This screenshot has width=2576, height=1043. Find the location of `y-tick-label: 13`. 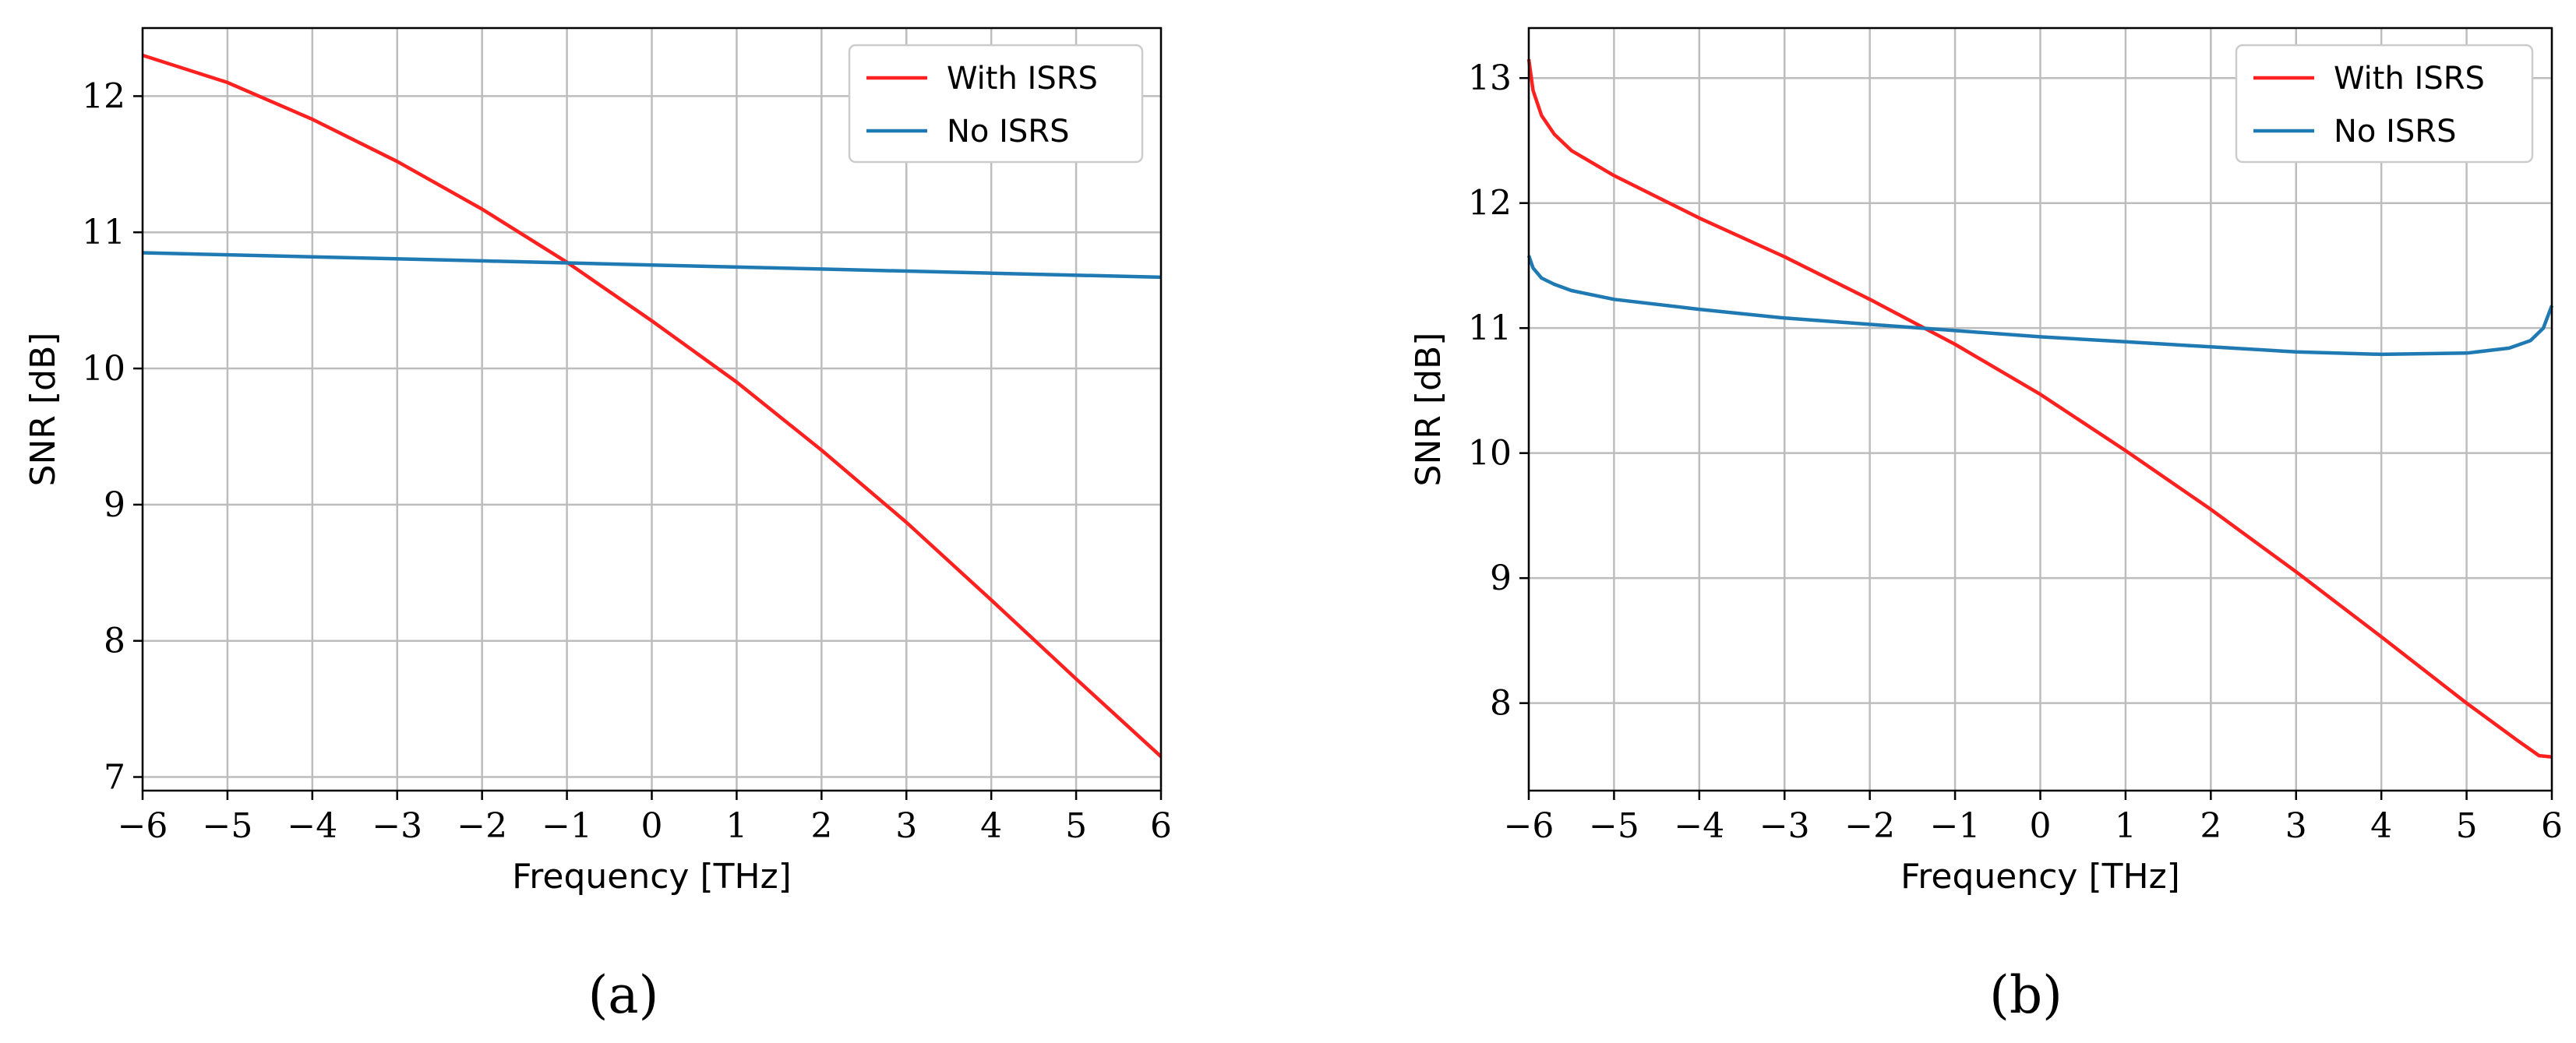

y-tick-label: 13 is located at coordinates (1490, 78).